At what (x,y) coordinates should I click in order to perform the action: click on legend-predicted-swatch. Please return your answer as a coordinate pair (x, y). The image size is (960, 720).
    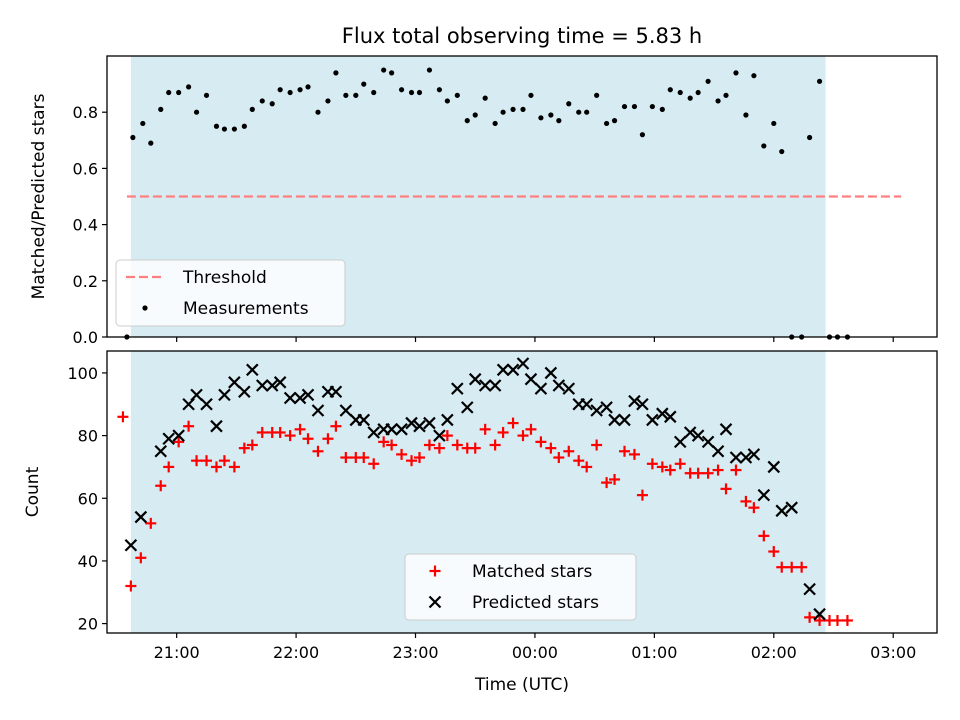
    Looking at the image, I should click on (435, 602).